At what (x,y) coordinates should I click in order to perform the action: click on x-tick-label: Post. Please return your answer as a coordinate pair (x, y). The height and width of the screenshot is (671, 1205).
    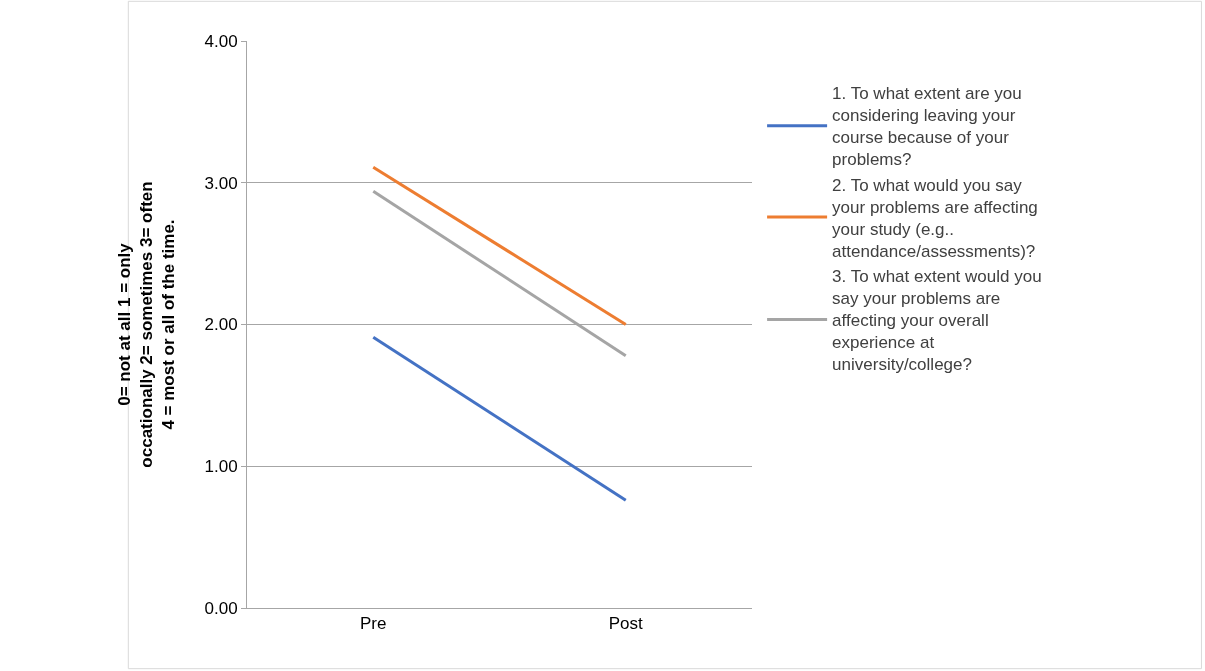
    Looking at the image, I should click on (626, 624).